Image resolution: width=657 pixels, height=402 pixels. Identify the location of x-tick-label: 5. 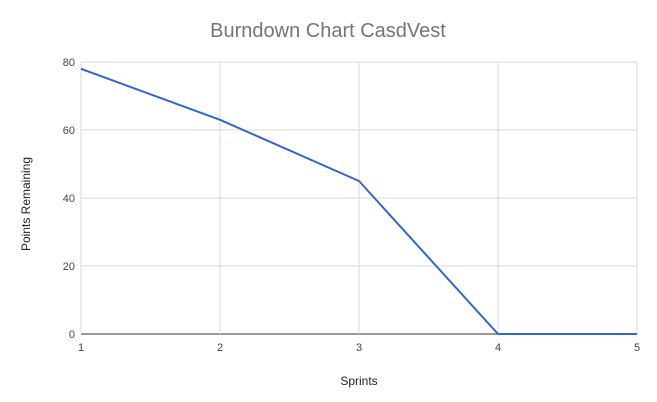
(637, 348).